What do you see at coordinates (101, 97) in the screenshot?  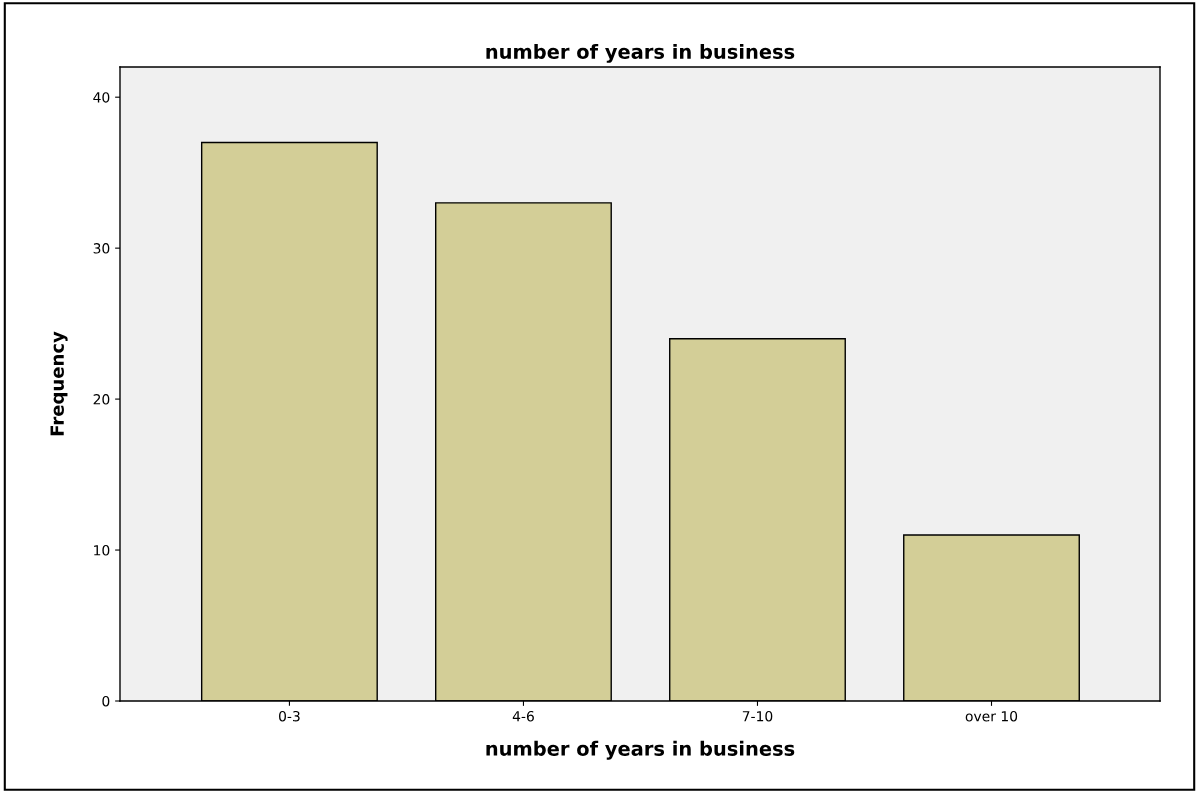 I see `y-tick-label: 40` at bounding box center [101, 97].